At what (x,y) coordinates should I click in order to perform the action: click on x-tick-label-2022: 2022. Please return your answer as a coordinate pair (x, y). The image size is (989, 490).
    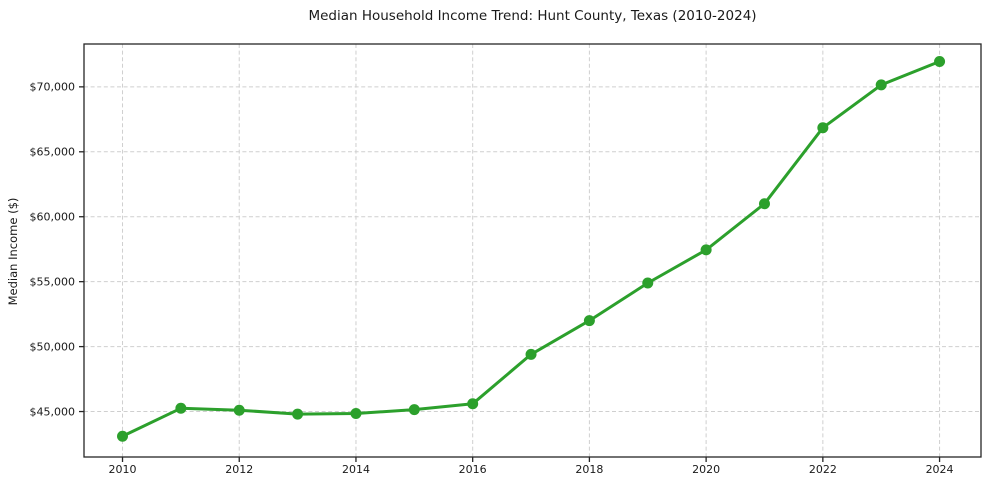
    Looking at the image, I should click on (823, 469).